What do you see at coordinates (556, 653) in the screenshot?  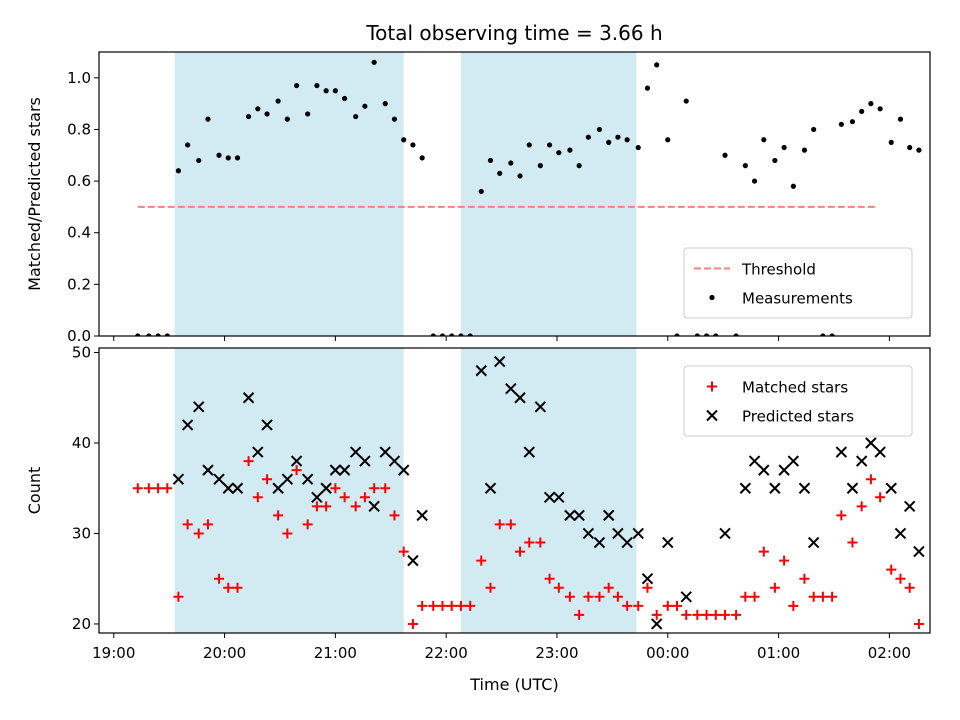 I see `x-tick-label: 23:00` at bounding box center [556, 653].